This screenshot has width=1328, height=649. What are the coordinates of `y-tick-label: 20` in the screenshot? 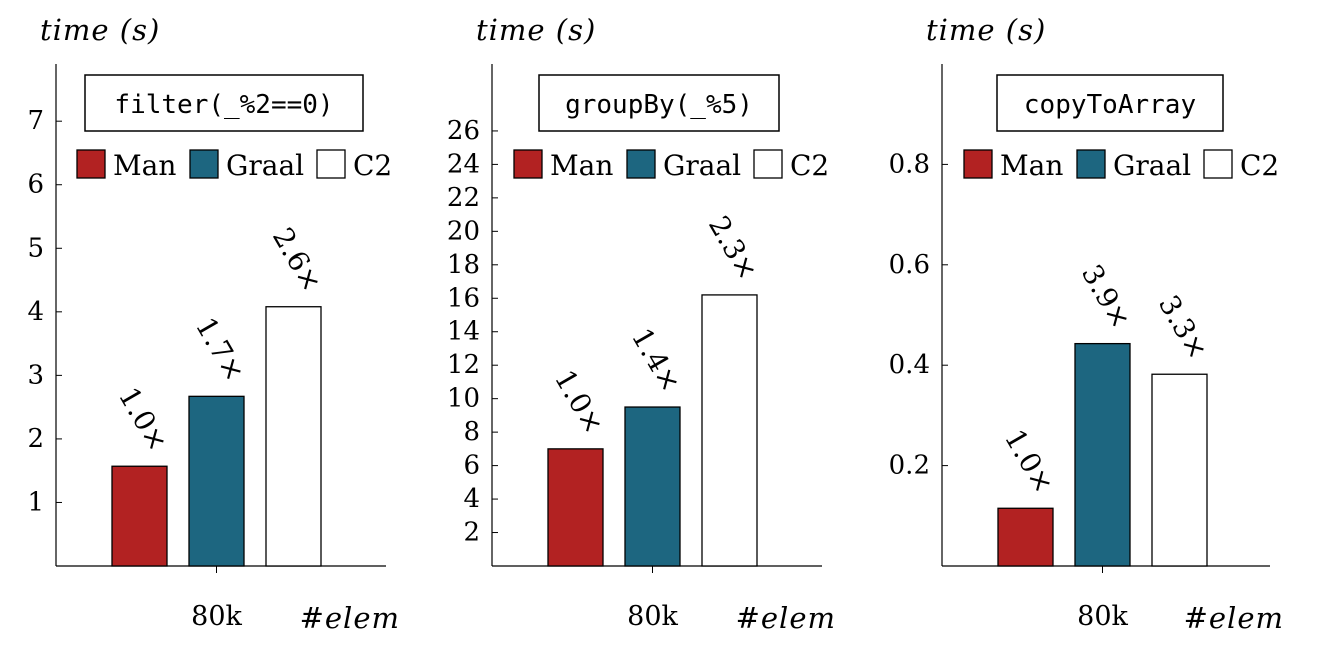 It's located at (463, 231).